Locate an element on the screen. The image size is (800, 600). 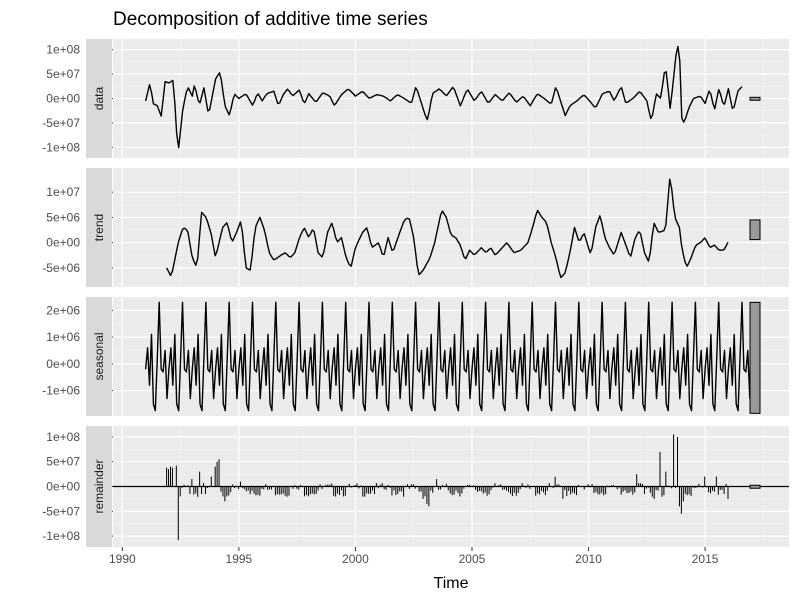
y-tick-label-remainder-2: 0e+00 is located at coordinates (63, 487).